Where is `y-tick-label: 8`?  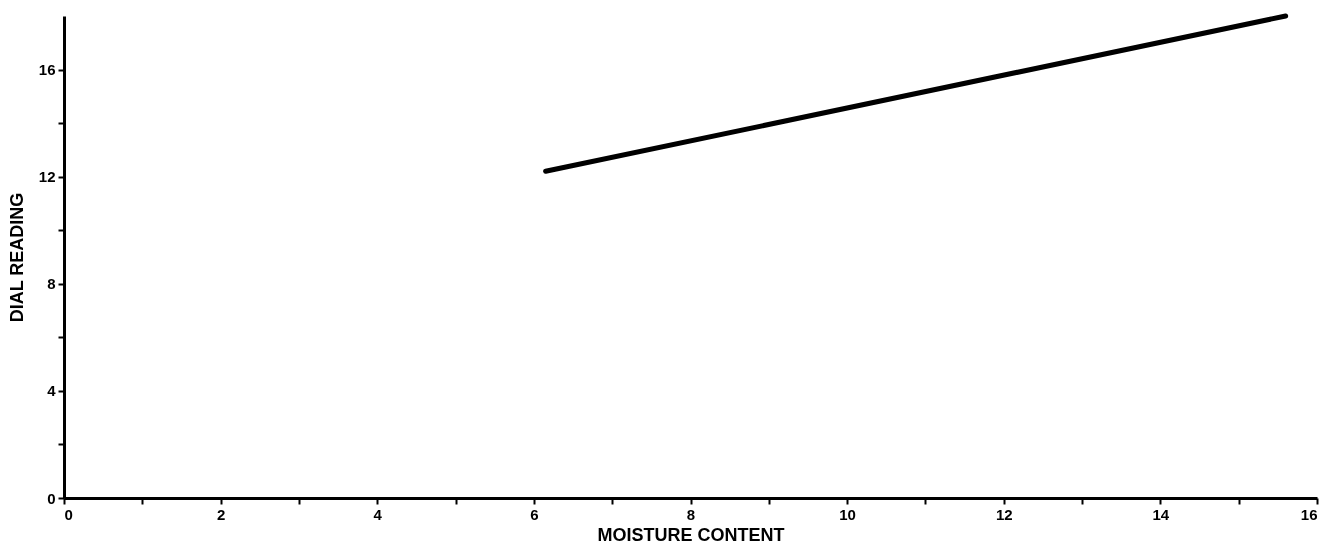
y-tick-label: 8 is located at coordinates (51, 284).